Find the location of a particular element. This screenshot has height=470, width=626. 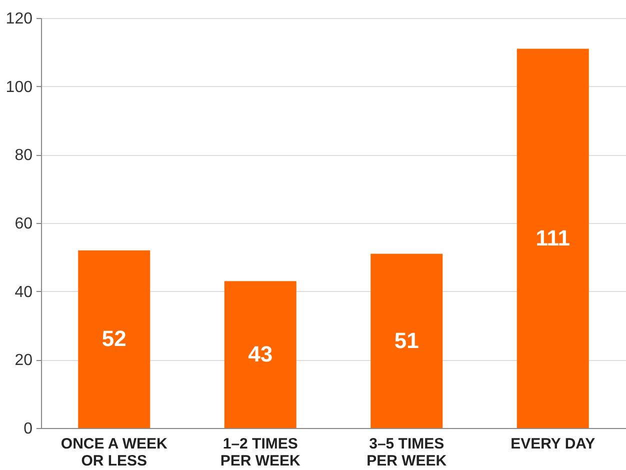

x-tick-label: ONCE A WEEK OR LESS is located at coordinates (114, 453).